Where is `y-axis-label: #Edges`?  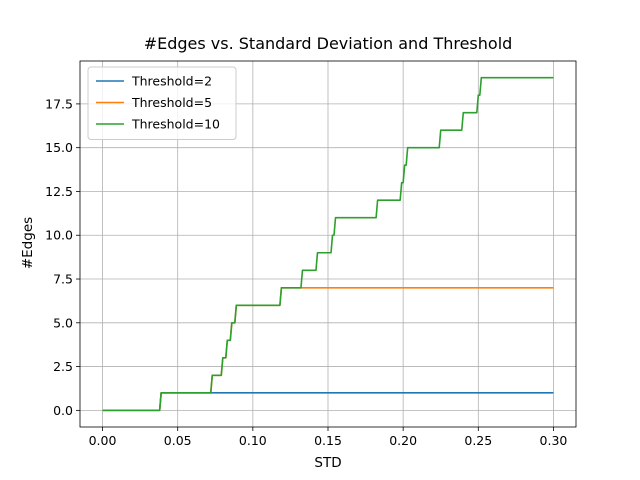
y-axis-label: #Edges is located at coordinates (28, 243).